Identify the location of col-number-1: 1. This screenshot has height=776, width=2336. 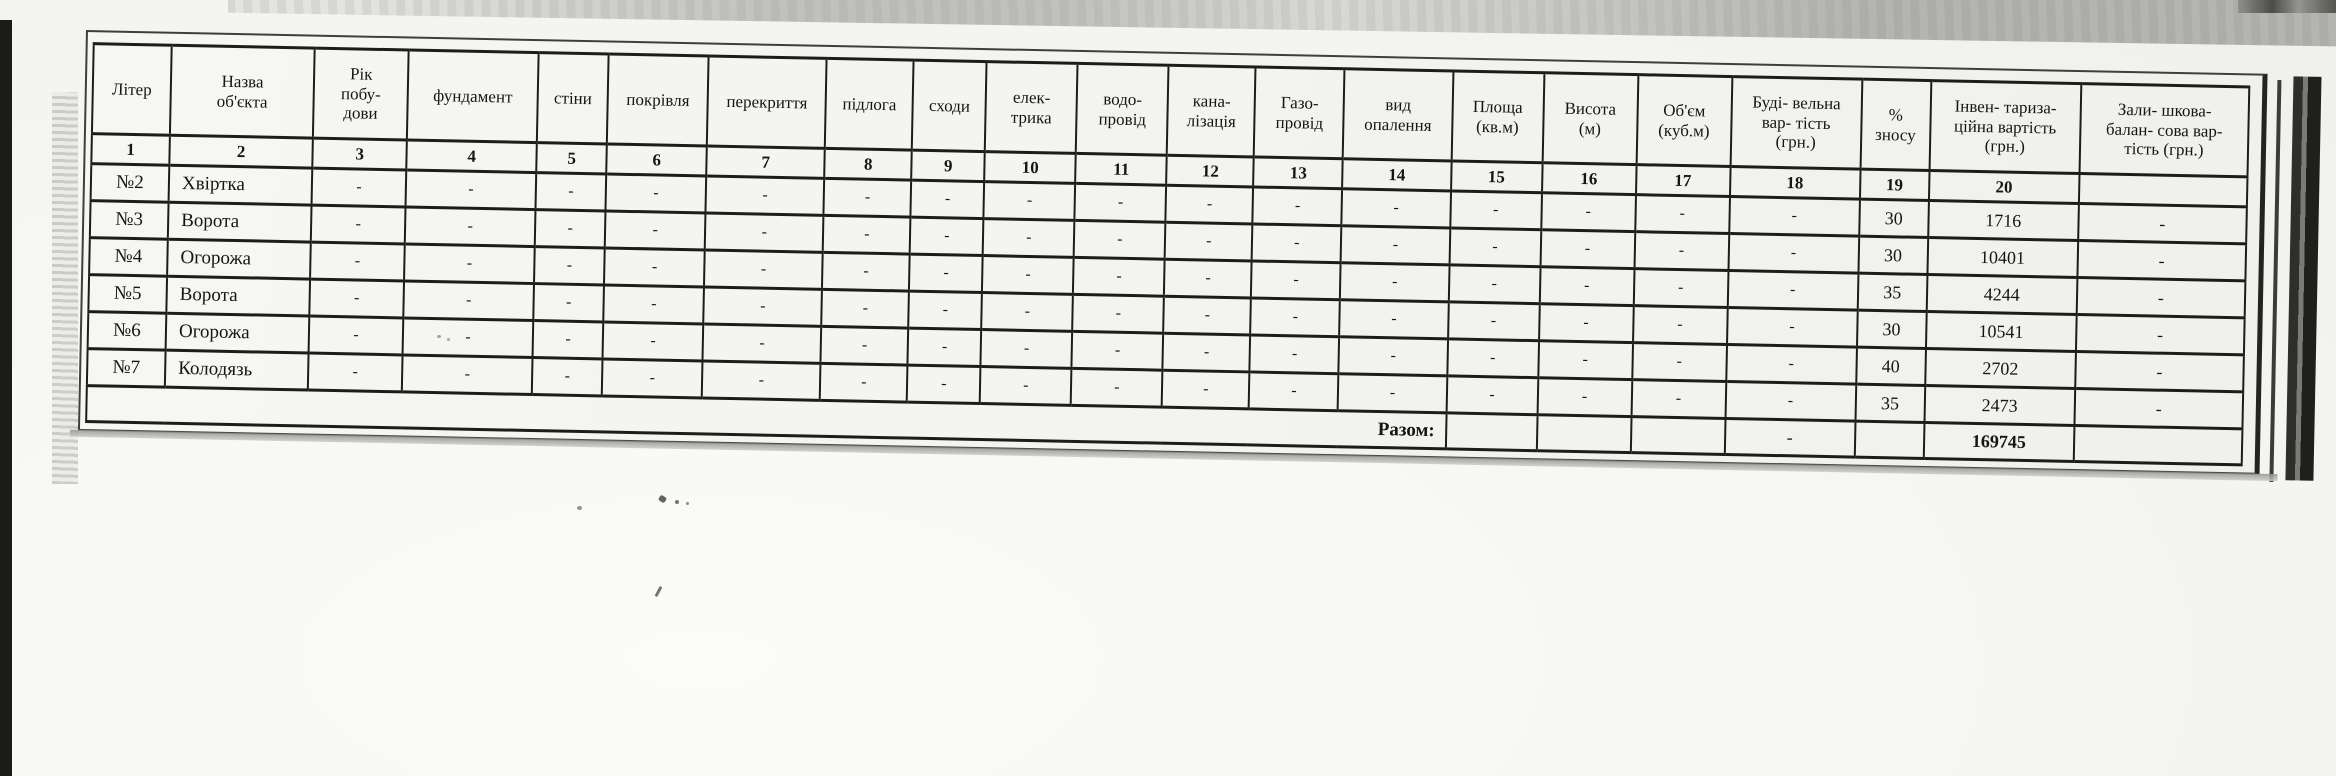
(130, 149).